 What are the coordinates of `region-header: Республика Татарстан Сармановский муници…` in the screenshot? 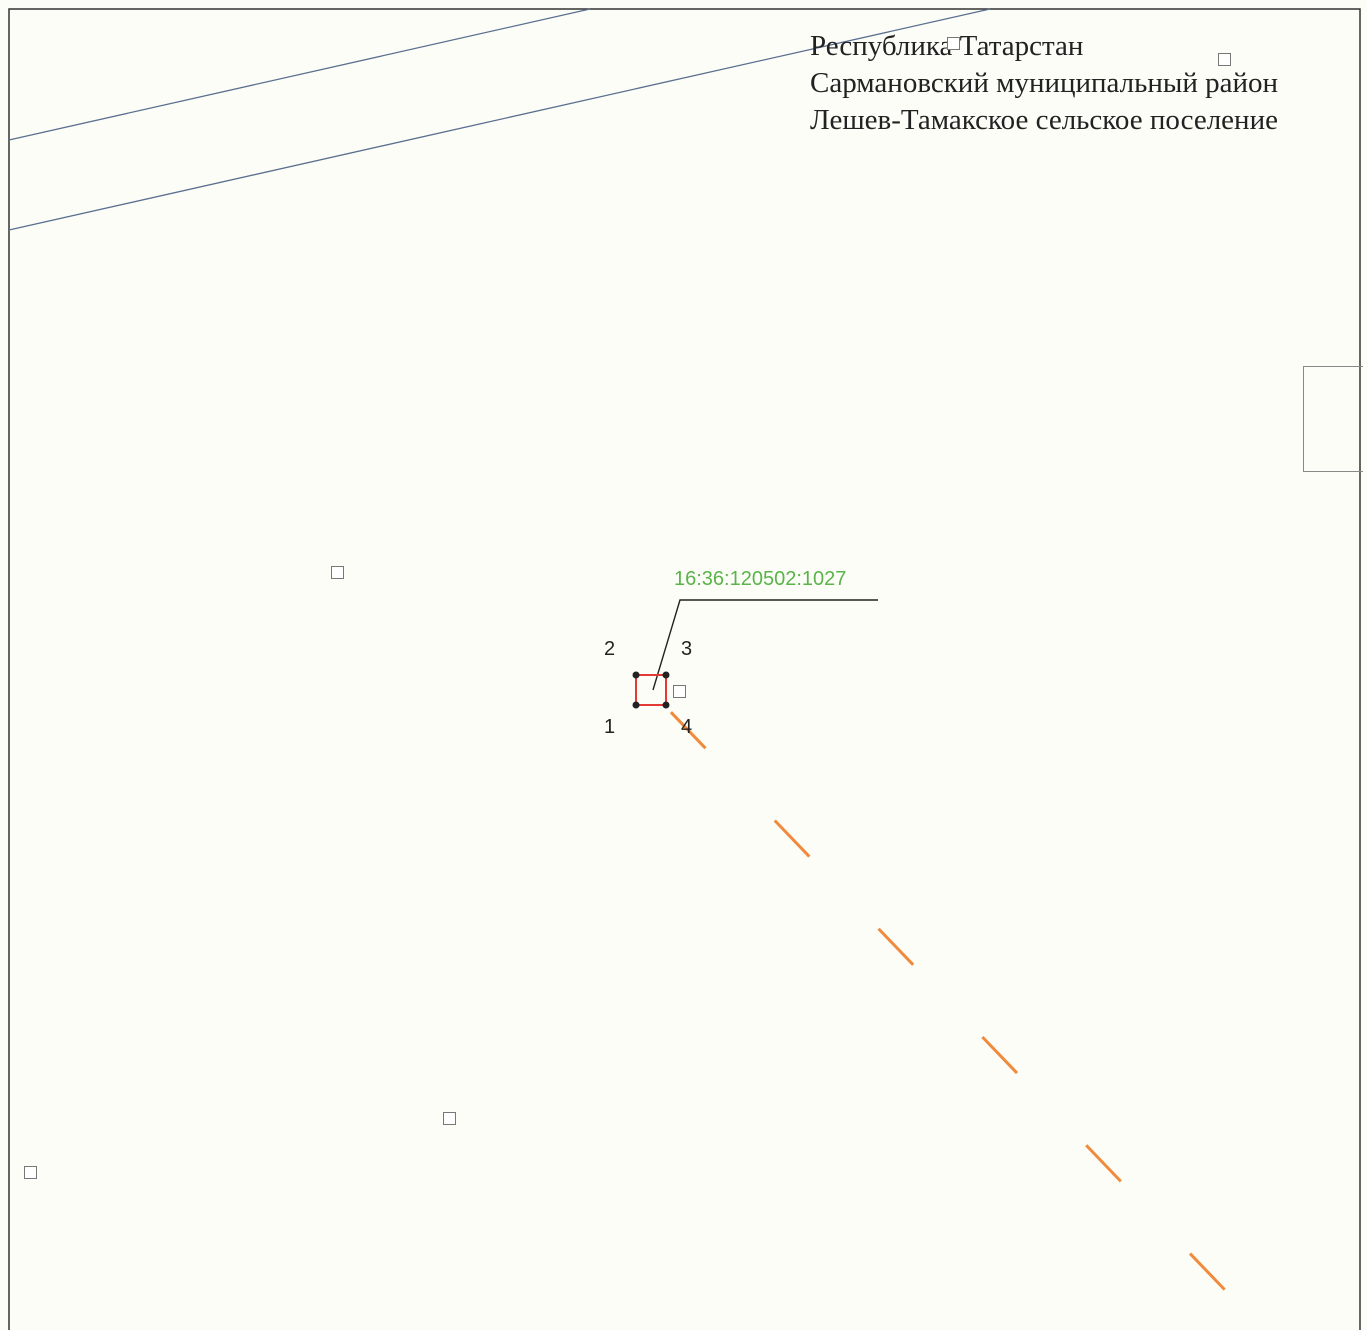 It's located at (1044, 83).